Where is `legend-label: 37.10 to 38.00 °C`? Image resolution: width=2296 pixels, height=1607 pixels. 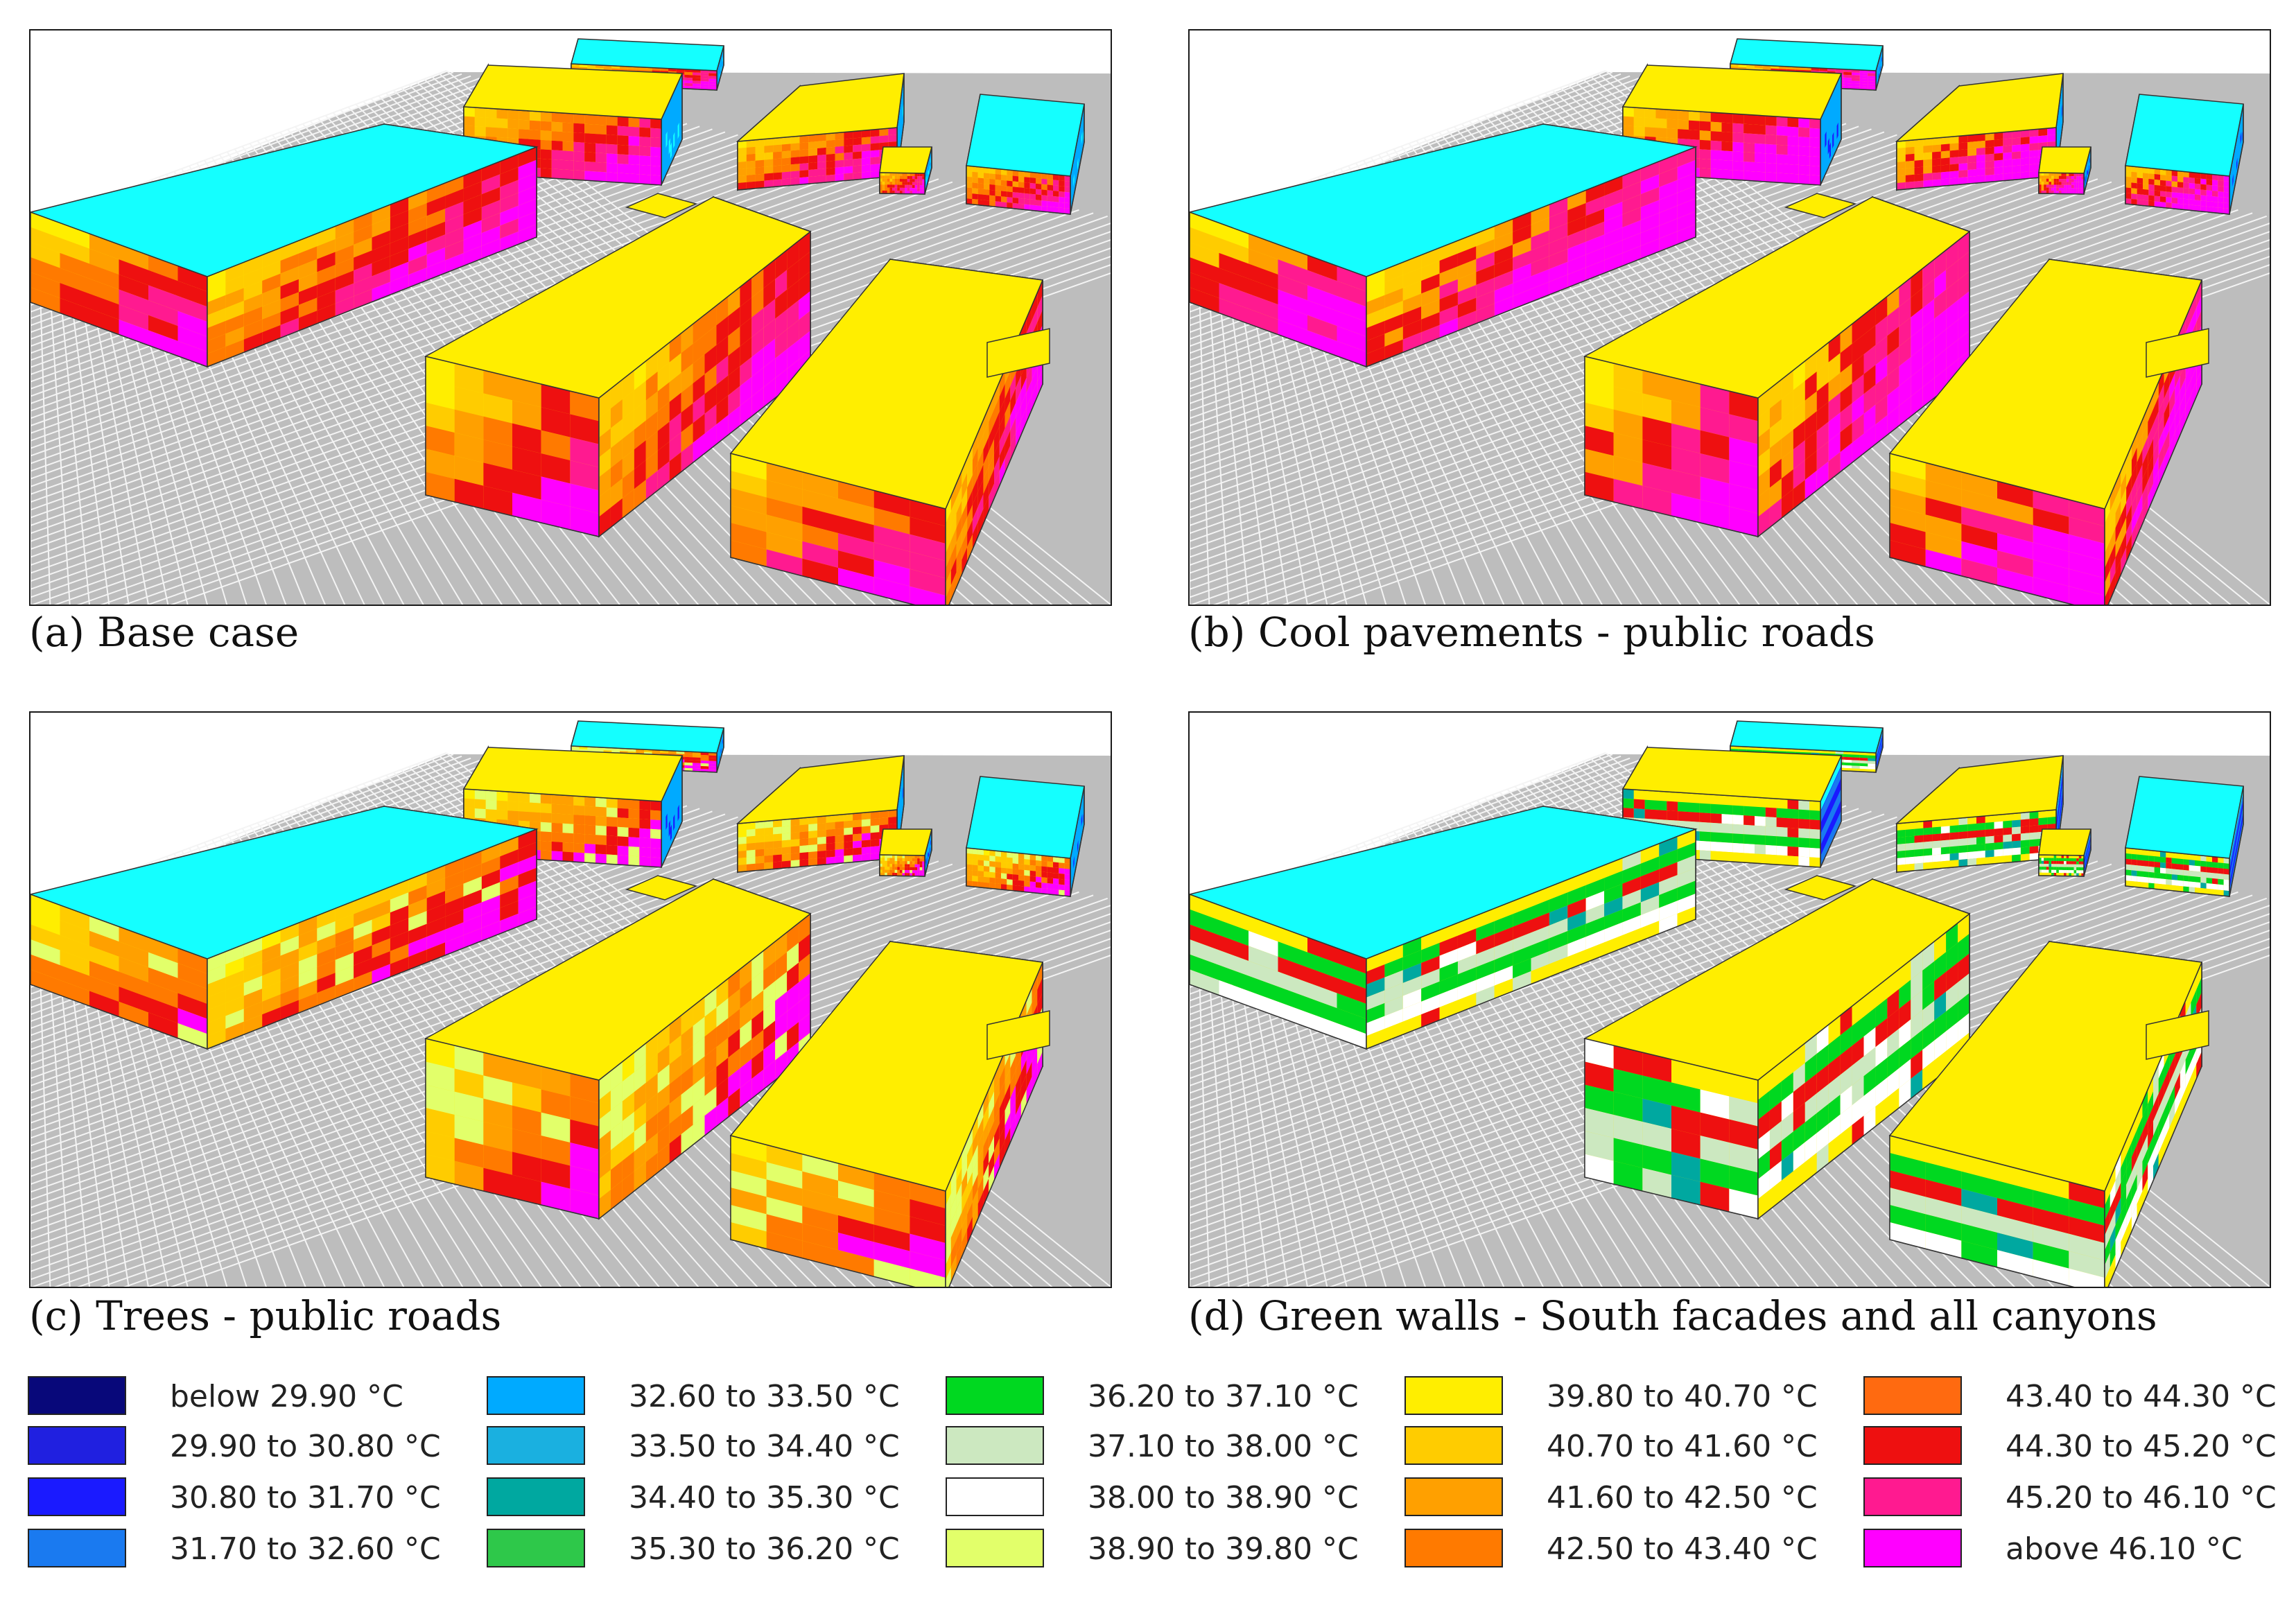 legend-label: 37.10 to 38.00 °C is located at coordinates (1223, 1446).